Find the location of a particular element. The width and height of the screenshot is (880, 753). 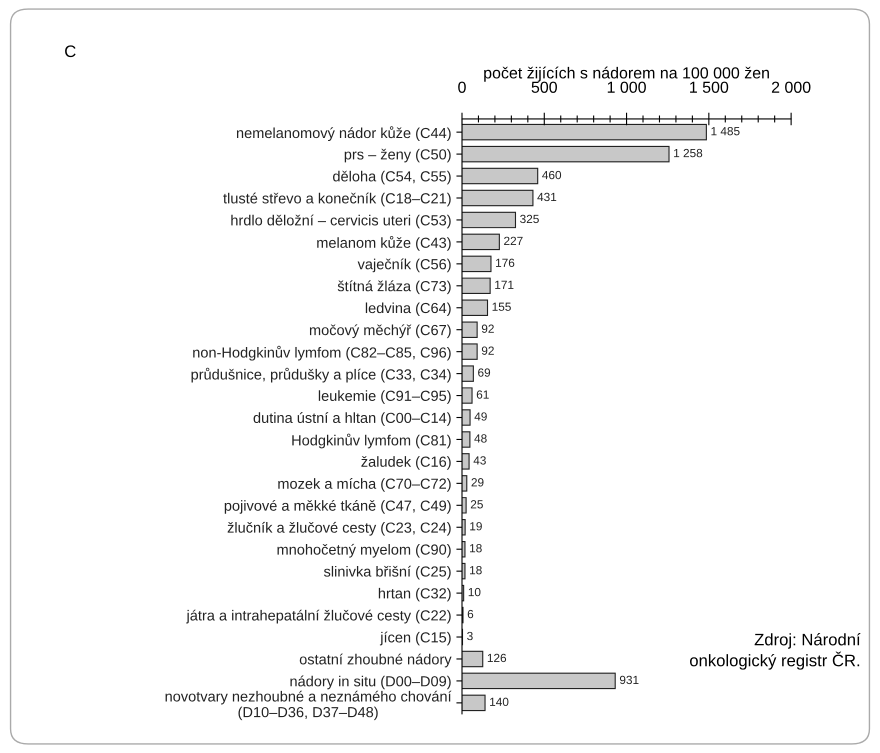

y-tick-label: pojivové a měkké tkáně (C47, C49) is located at coordinates (337, 507).